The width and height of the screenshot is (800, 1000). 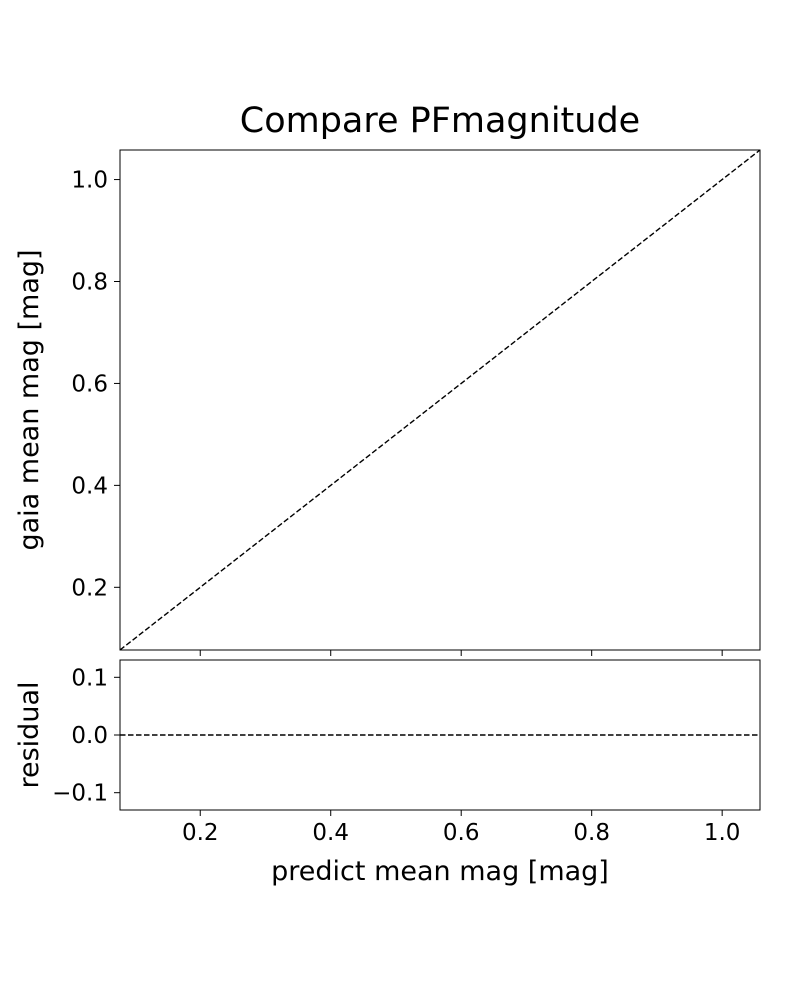 I want to click on residual-xlabel: predict mean mag [mag], so click(x=440, y=871).